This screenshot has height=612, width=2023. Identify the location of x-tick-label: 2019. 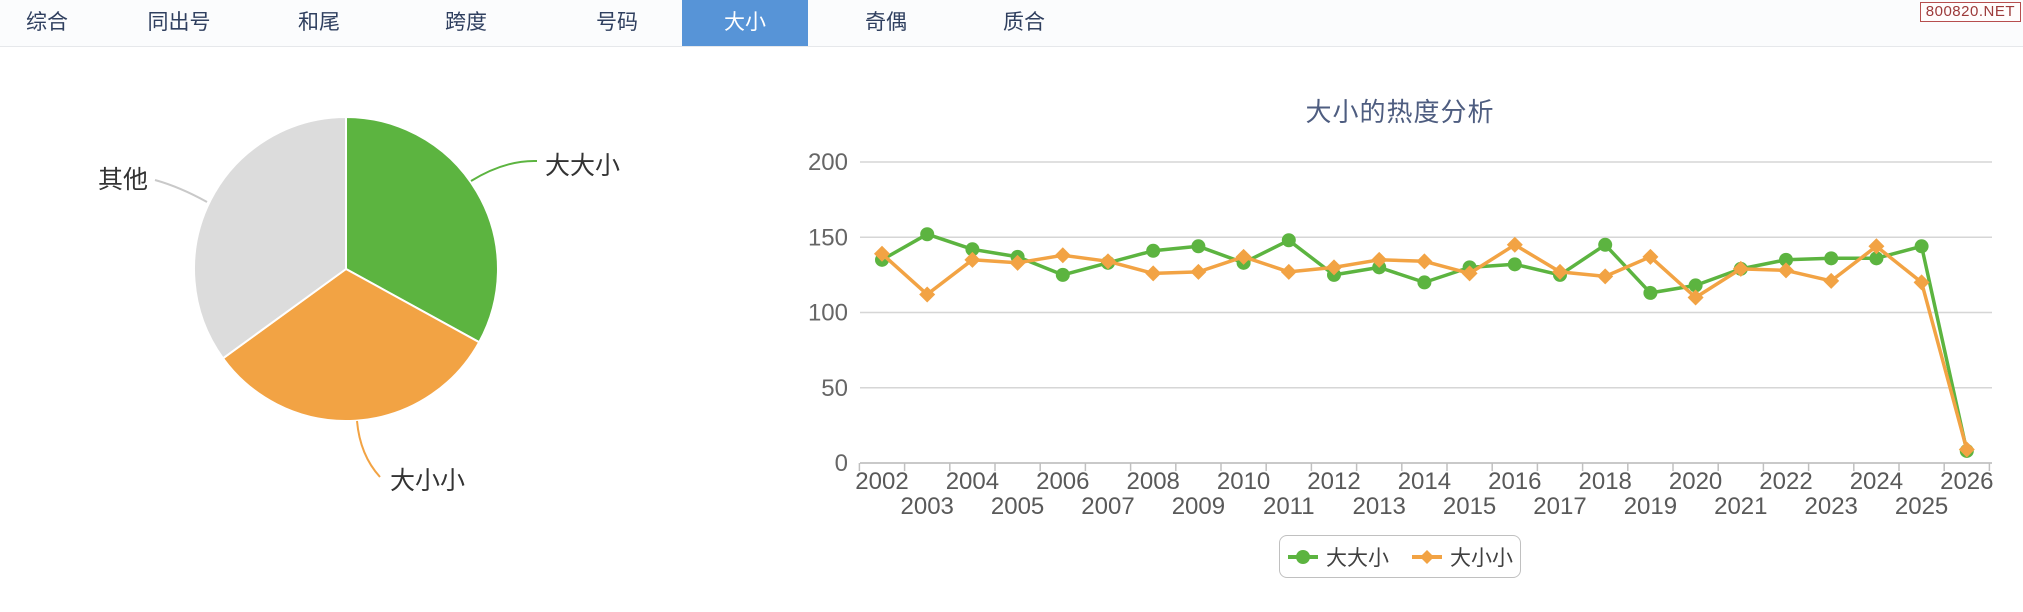
(1650, 506).